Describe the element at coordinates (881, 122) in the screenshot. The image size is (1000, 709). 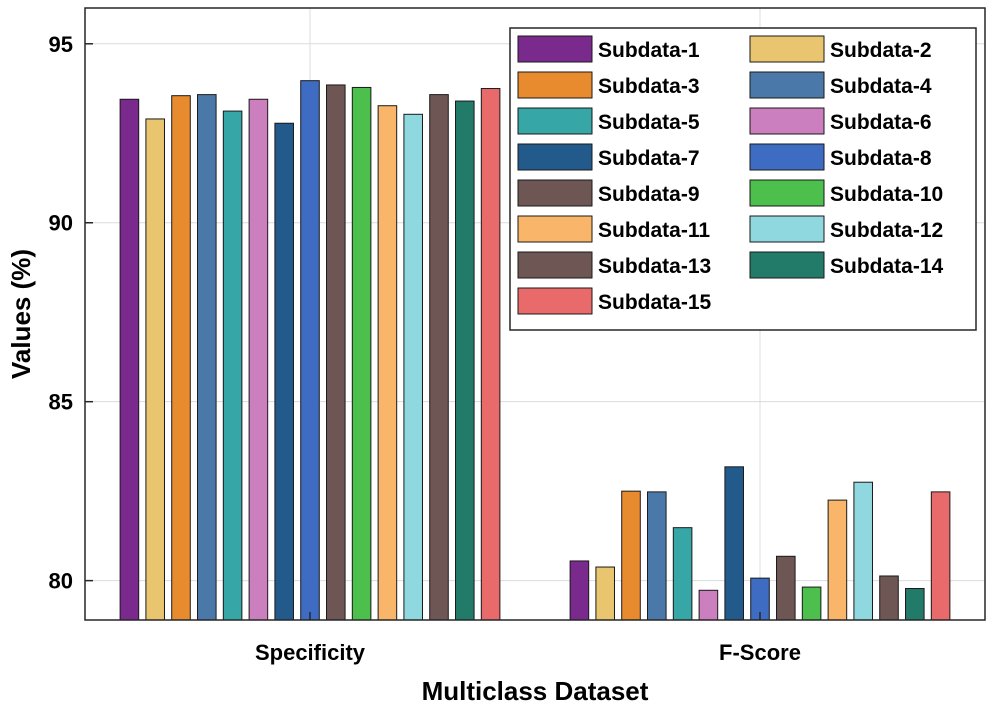
I see `legend-label: Subdata-6` at that location.